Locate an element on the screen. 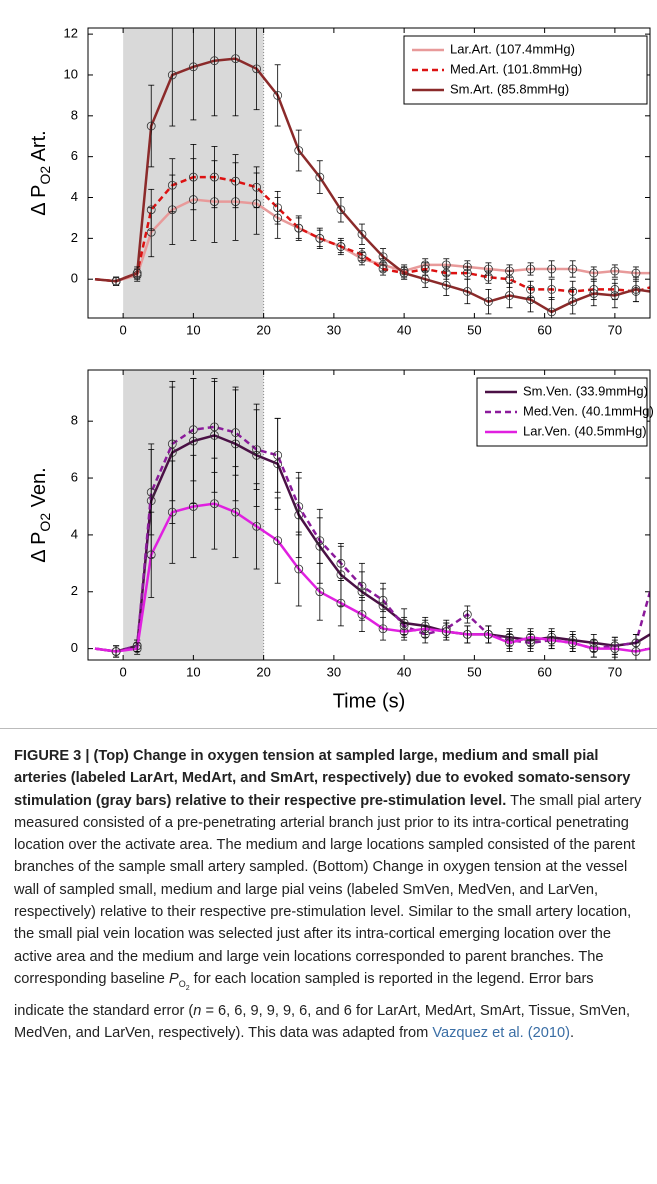 The image size is (657, 1184). y-axis-label: Δ PO2 Ven. is located at coordinates (40, 514).